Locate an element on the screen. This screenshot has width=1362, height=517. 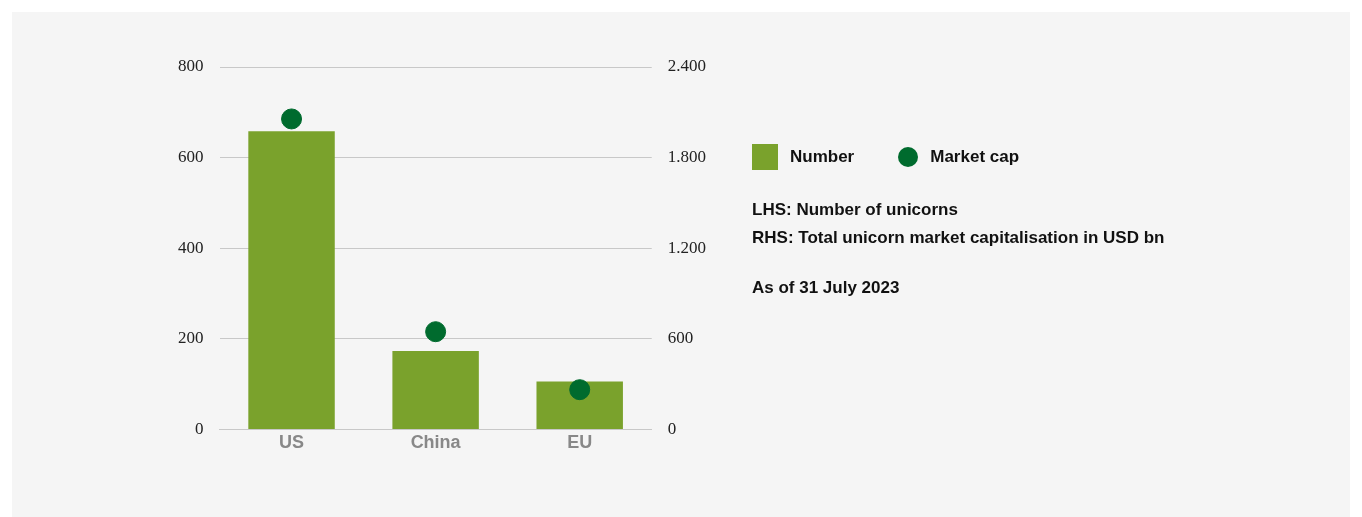
y-tick-label: 600 is located at coordinates (191, 157).